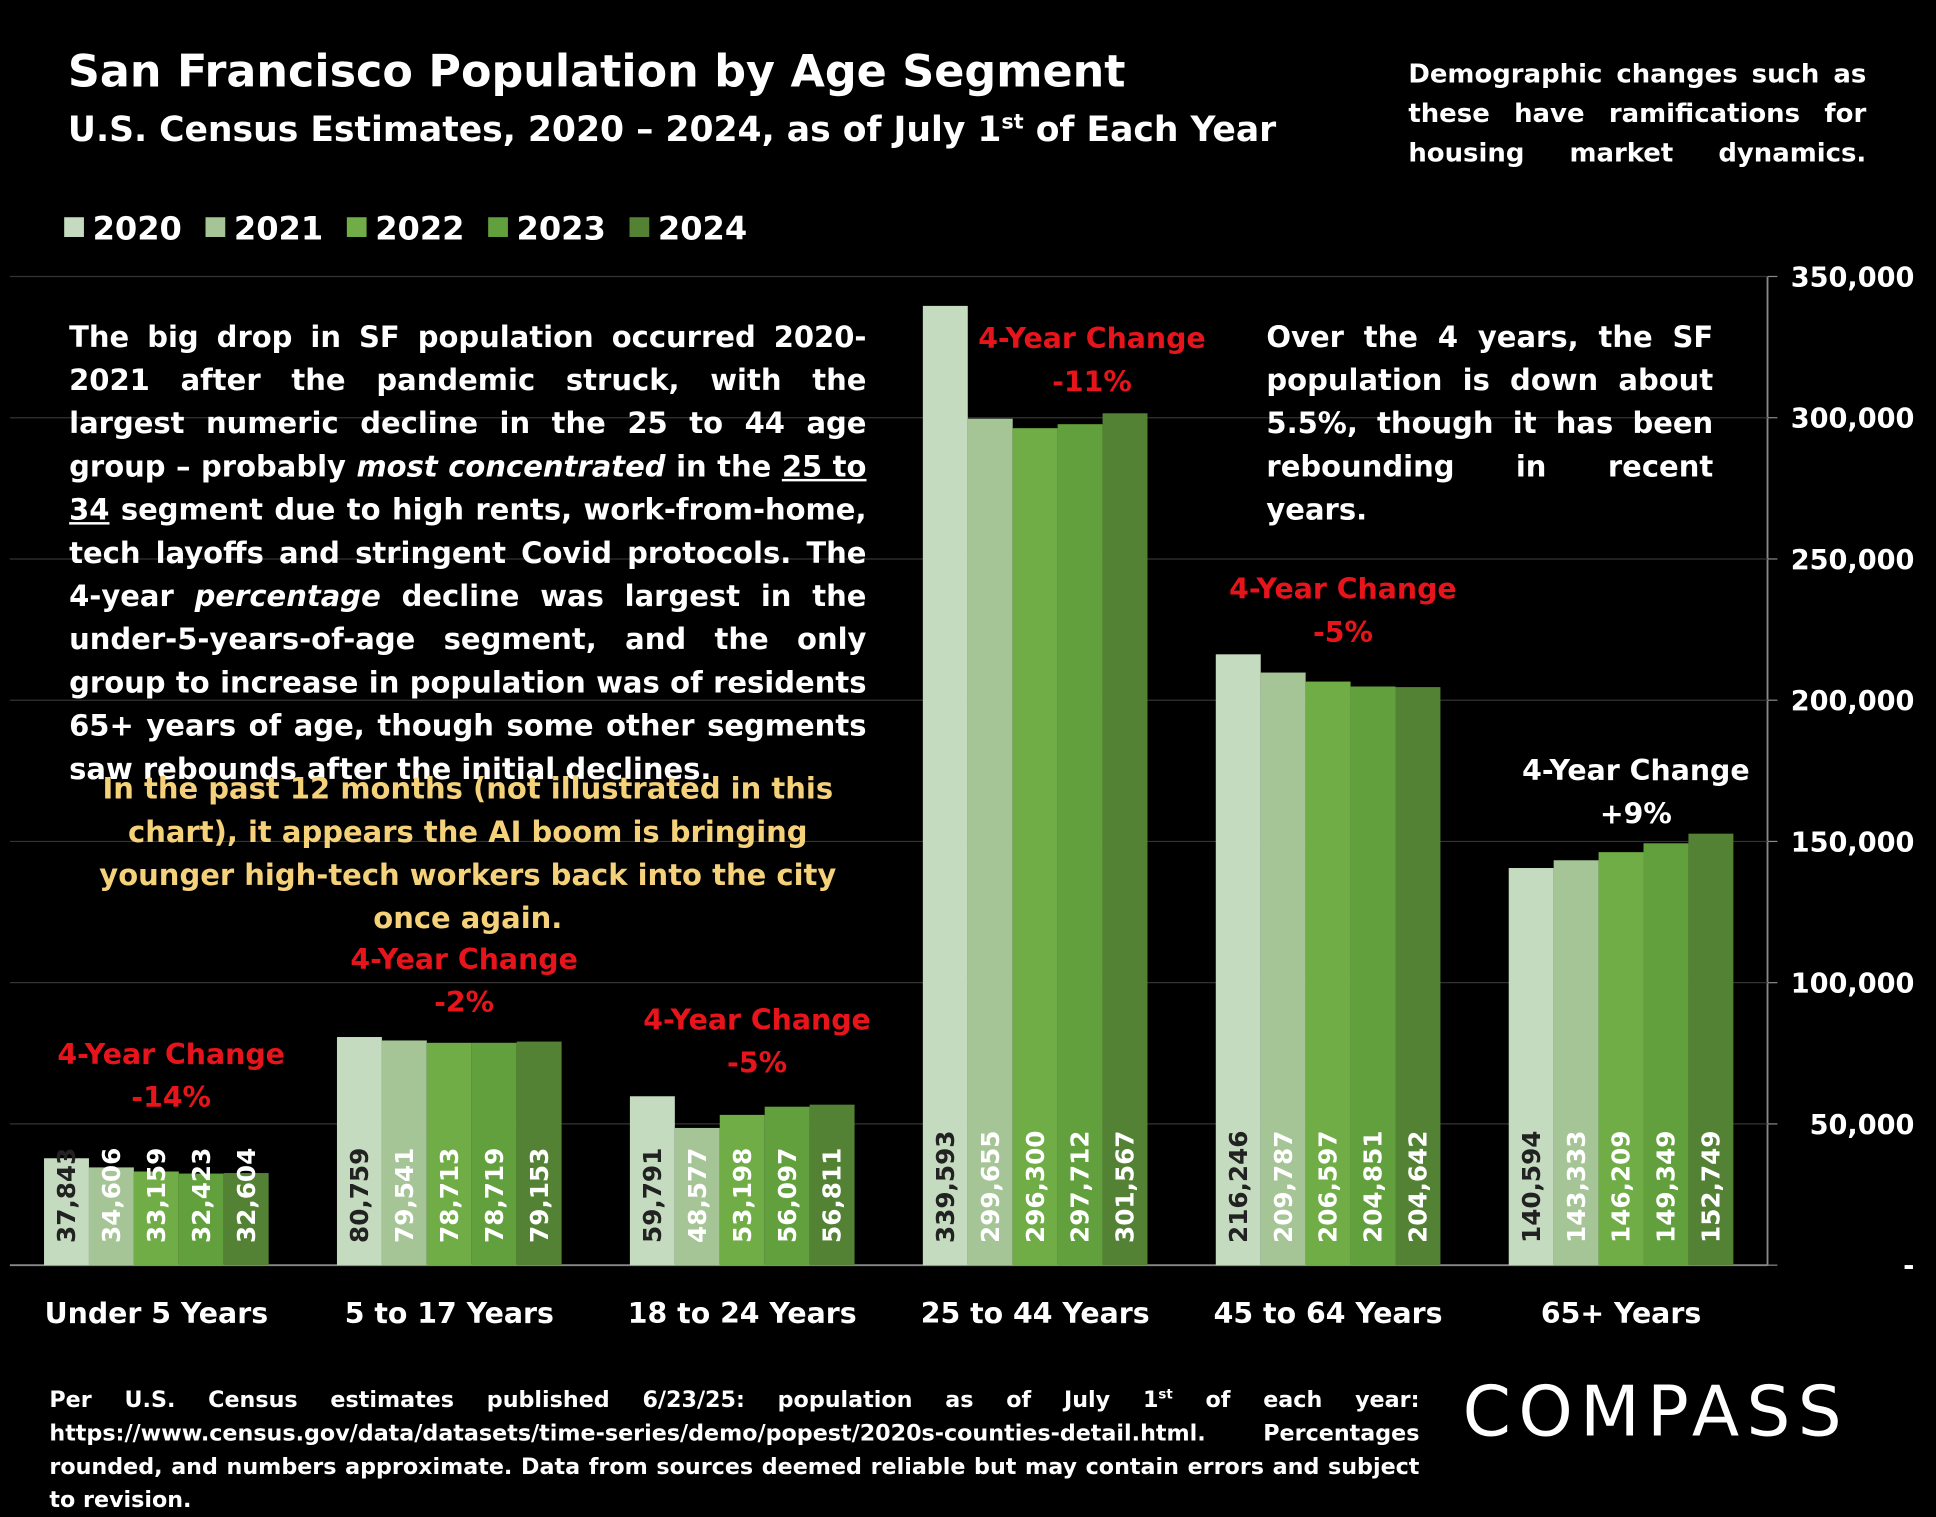  What do you see at coordinates (66, 1195) in the screenshot?
I see `value-label: 37,843` at bounding box center [66, 1195].